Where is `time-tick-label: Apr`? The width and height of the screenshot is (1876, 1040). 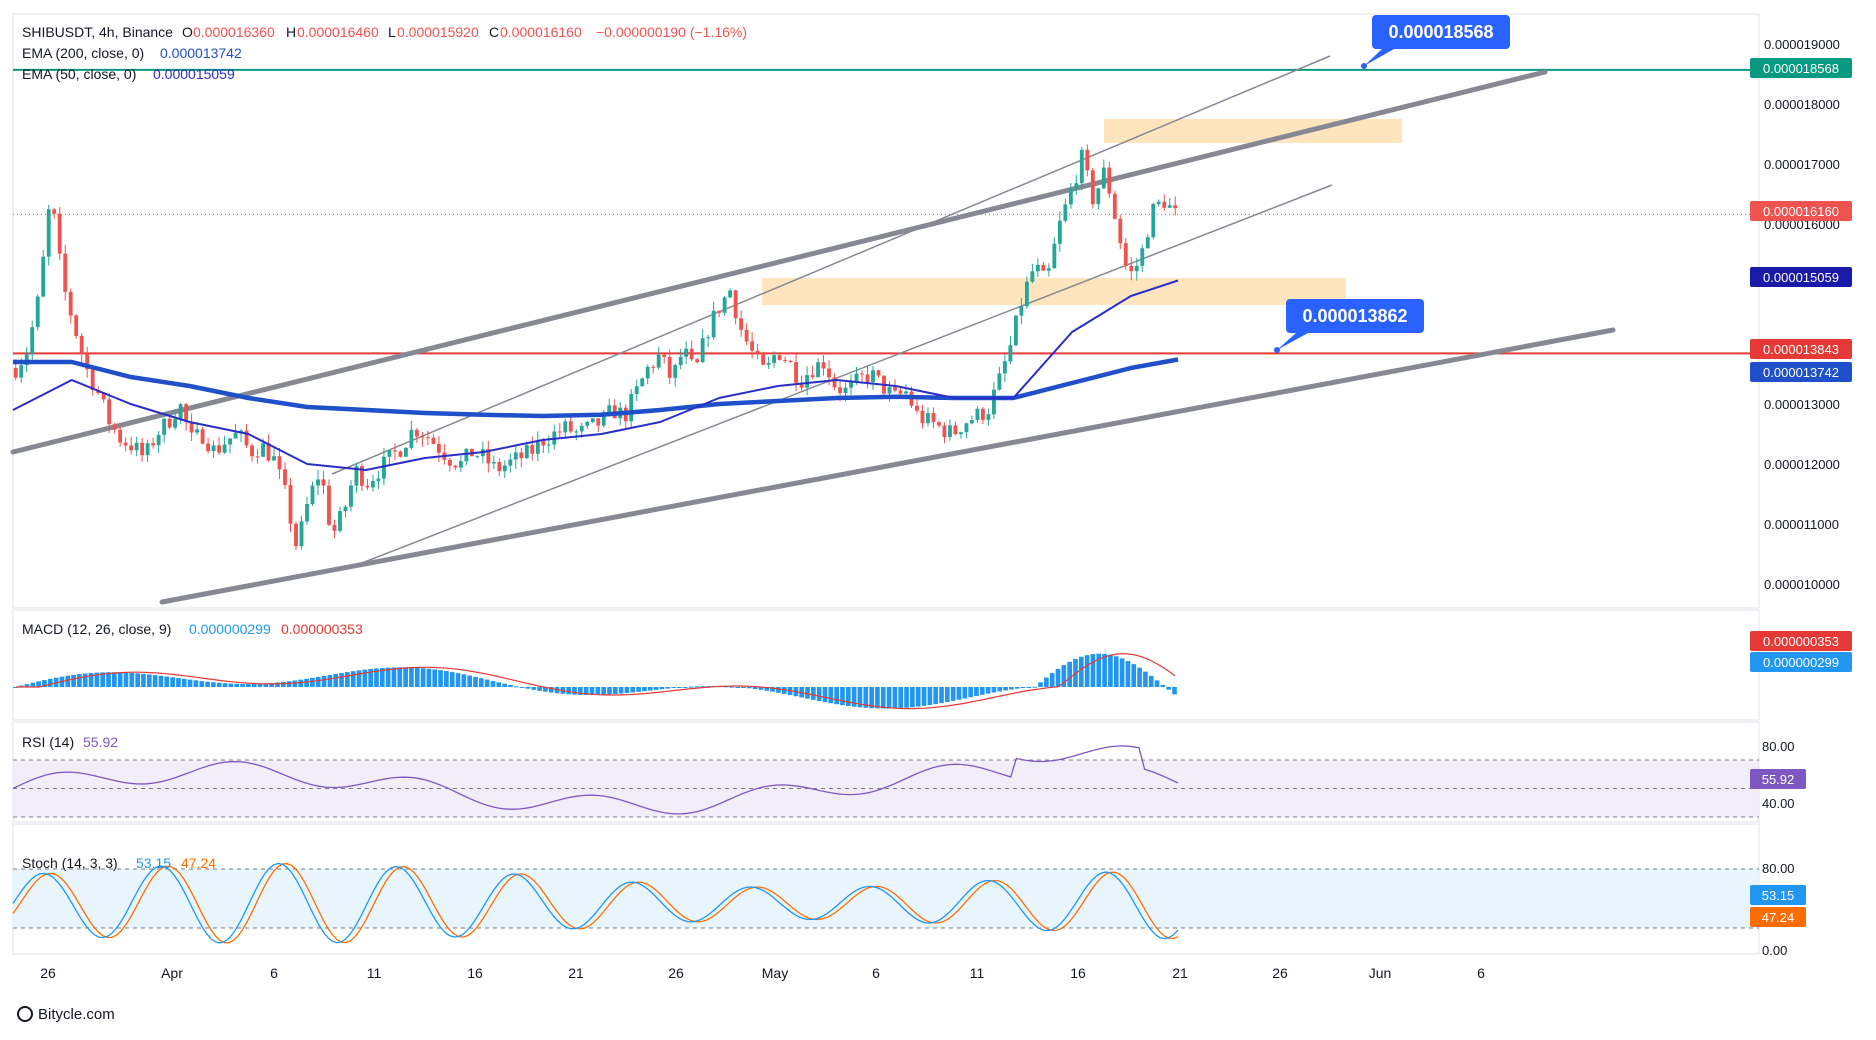 time-tick-label: Apr is located at coordinates (172, 973).